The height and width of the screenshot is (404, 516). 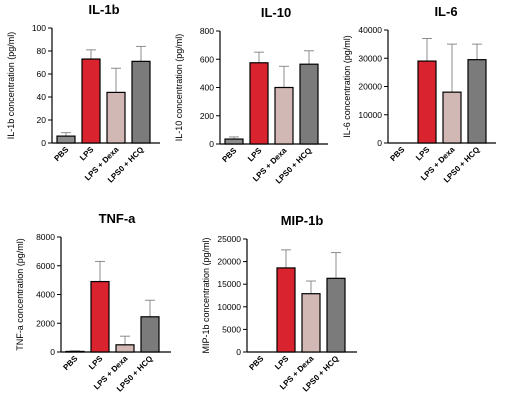 I want to click on chart-title: TNF-a, so click(x=118, y=218).